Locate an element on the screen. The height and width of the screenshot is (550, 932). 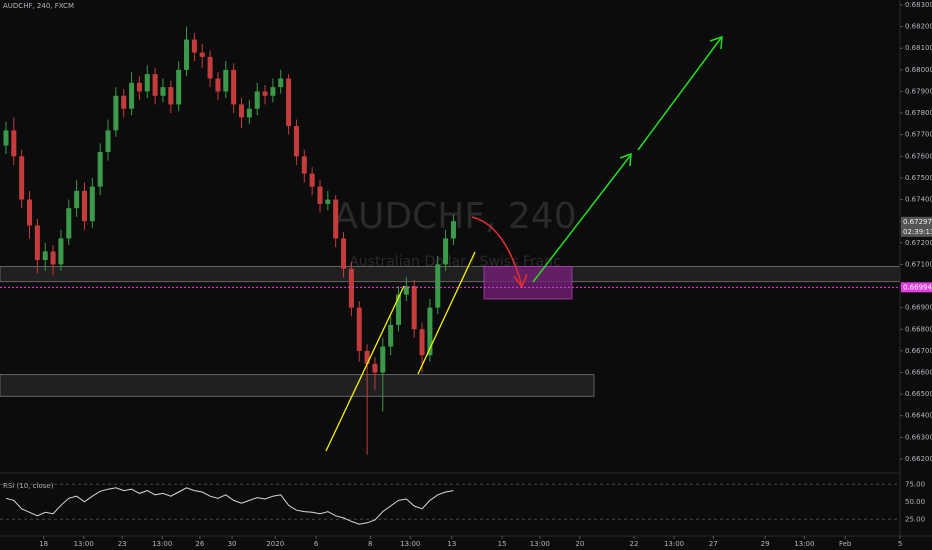
y-tick-label: 0.67900 is located at coordinates (918, 91).